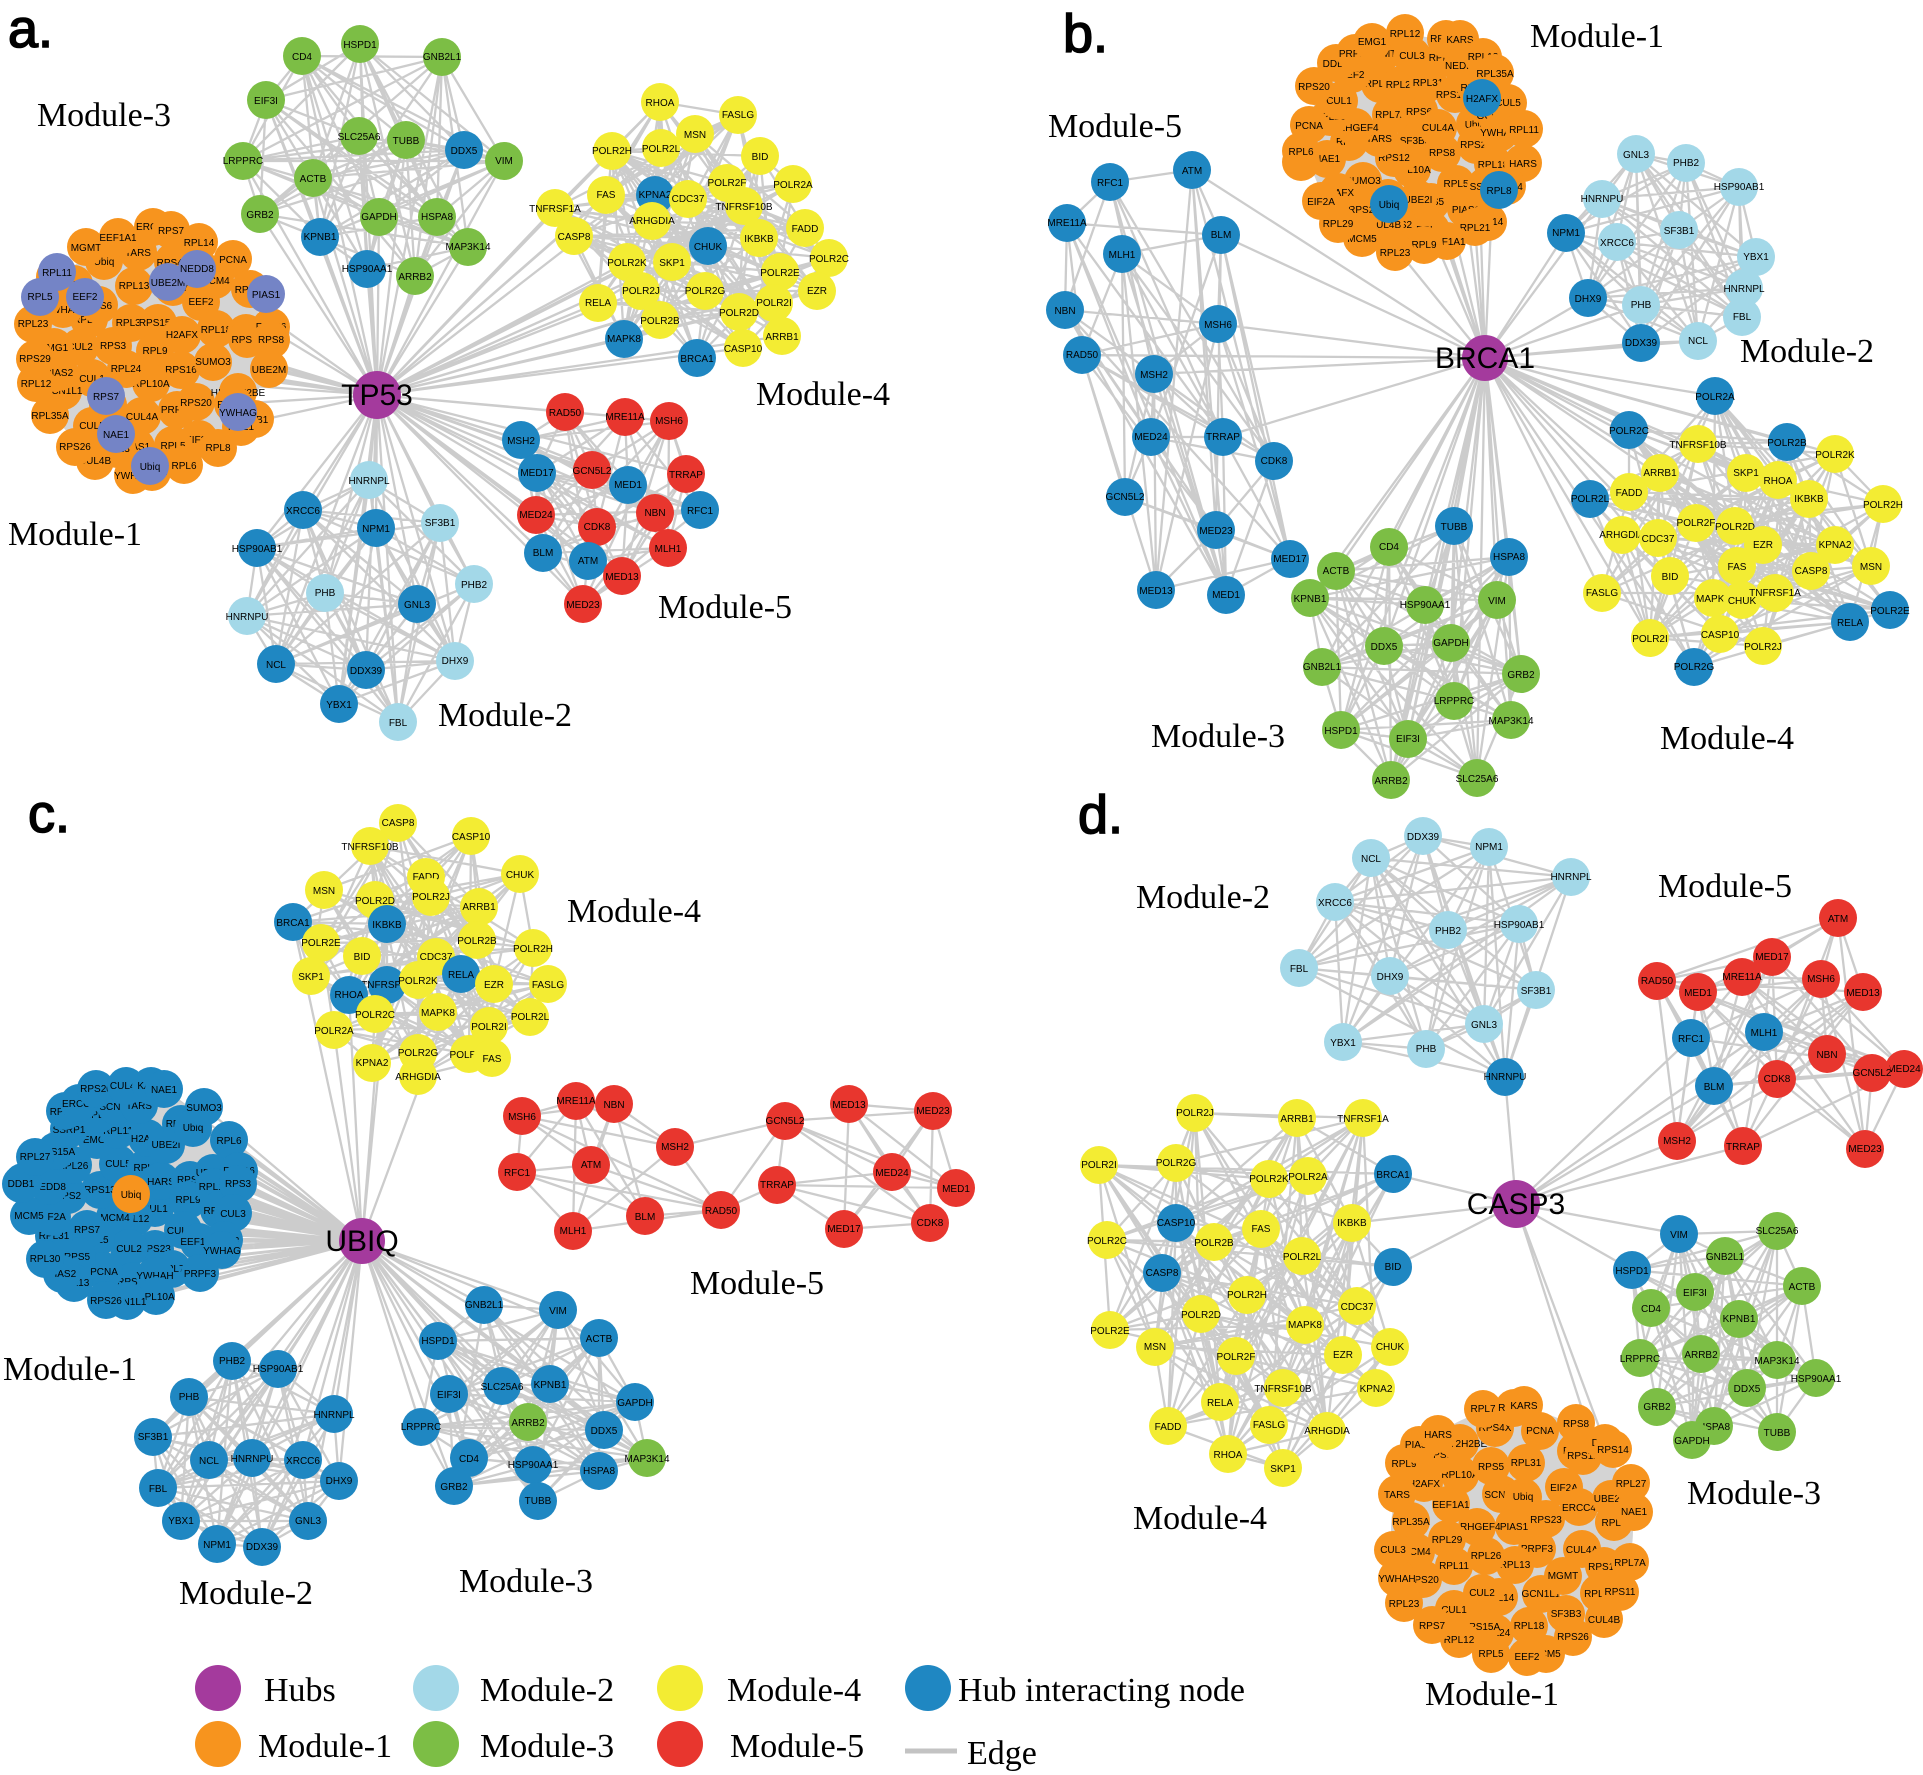 The width and height of the screenshot is (1923, 1775). Describe the element at coordinates (440, 523) in the screenshot. I see `svg-text: SF3B1` at that location.